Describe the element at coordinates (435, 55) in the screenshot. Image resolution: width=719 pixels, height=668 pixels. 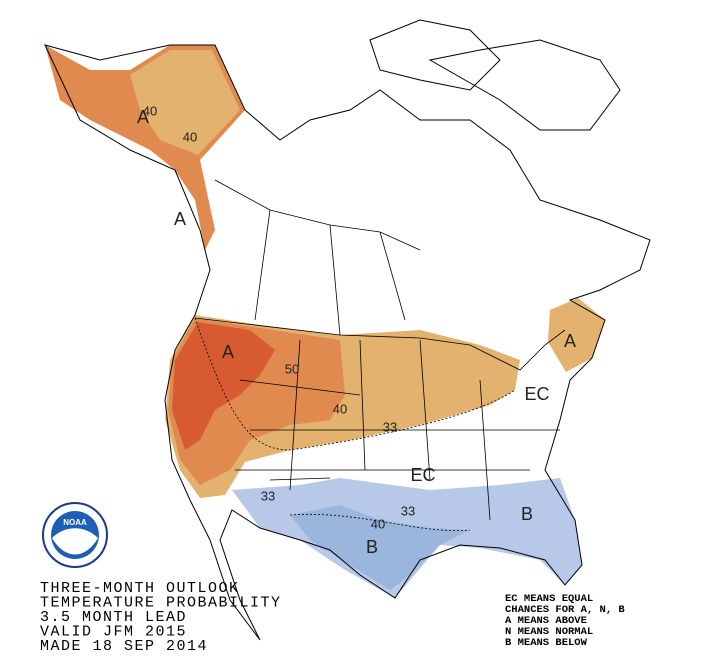
I see `arctic-island` at that location.